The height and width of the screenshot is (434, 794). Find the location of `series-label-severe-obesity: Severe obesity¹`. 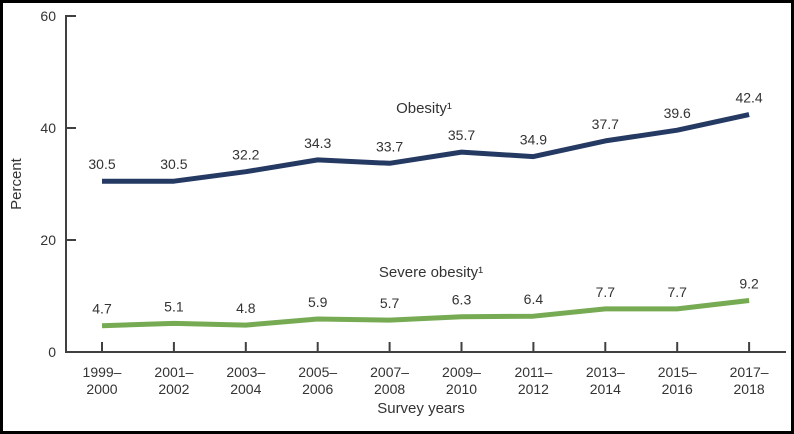

series-label-severe-obesity: Severe obesity¹ is located at coordinates (431, 272).